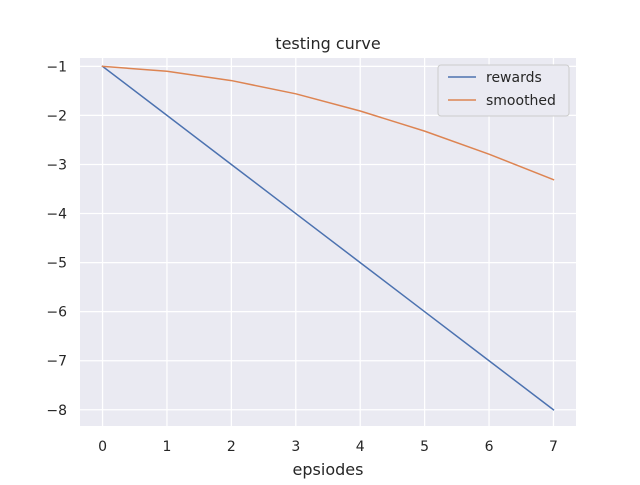 The image size is (640, 485). What do you see at coordinates (56, 165) in the screenshot?
I see `y-tick-label: −3` at bounding box center [56, 165].